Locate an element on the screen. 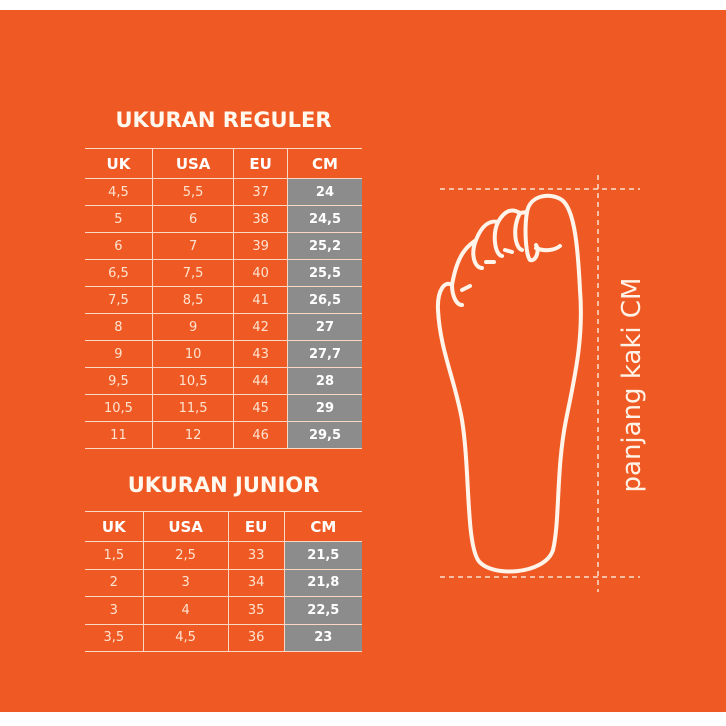 Image resolution: width=726 pixels, height=726 pixels. table-row: 3 4 35 22,5 is located at coordinates (223, 610).